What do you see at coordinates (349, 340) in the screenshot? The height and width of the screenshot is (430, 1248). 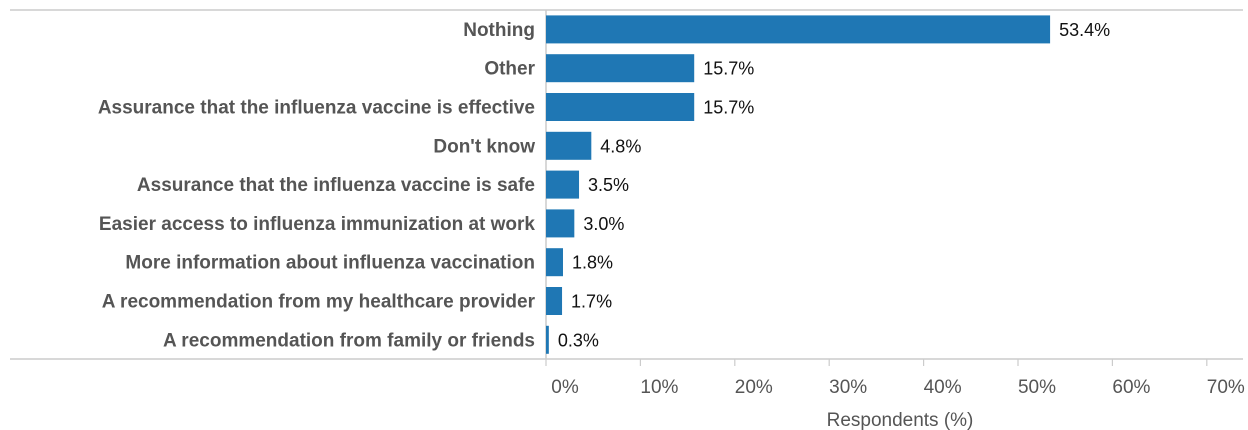 I see `category-label: A recommendation from family or friends` at bounding box center [349, 340].